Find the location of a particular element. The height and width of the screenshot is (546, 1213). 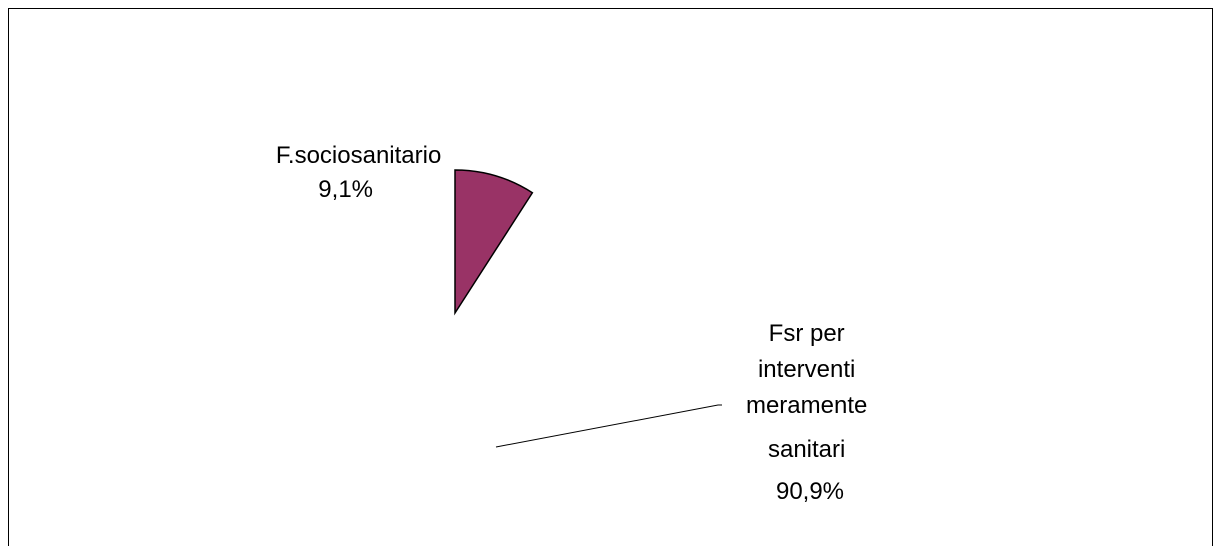

slice-f-sociosanitario is located at coordinates (494, 242).